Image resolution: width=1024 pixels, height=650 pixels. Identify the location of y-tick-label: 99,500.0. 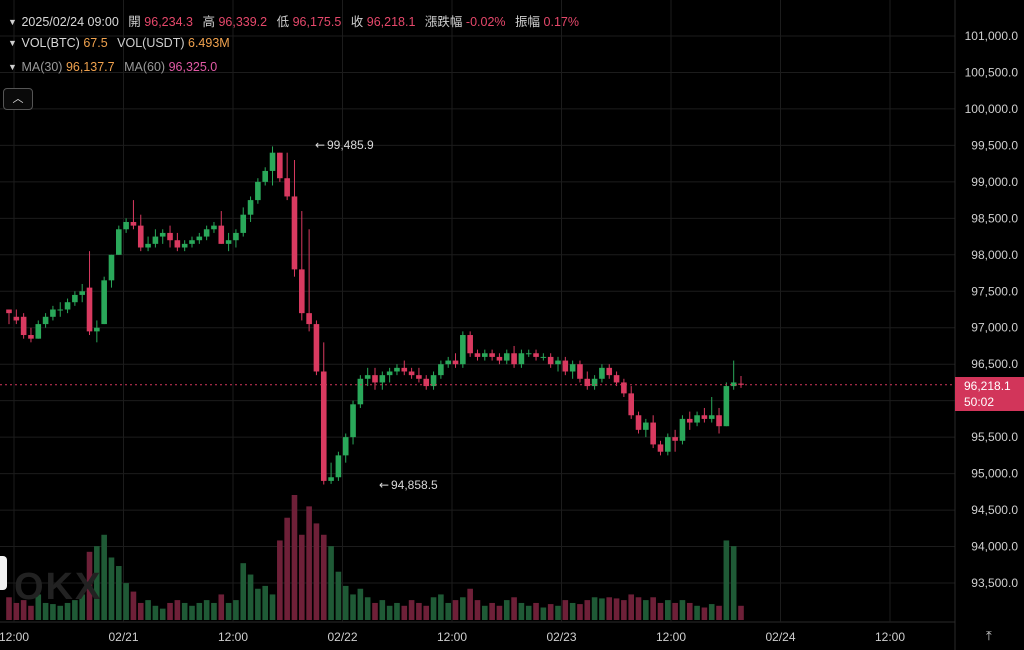
(994, 145).